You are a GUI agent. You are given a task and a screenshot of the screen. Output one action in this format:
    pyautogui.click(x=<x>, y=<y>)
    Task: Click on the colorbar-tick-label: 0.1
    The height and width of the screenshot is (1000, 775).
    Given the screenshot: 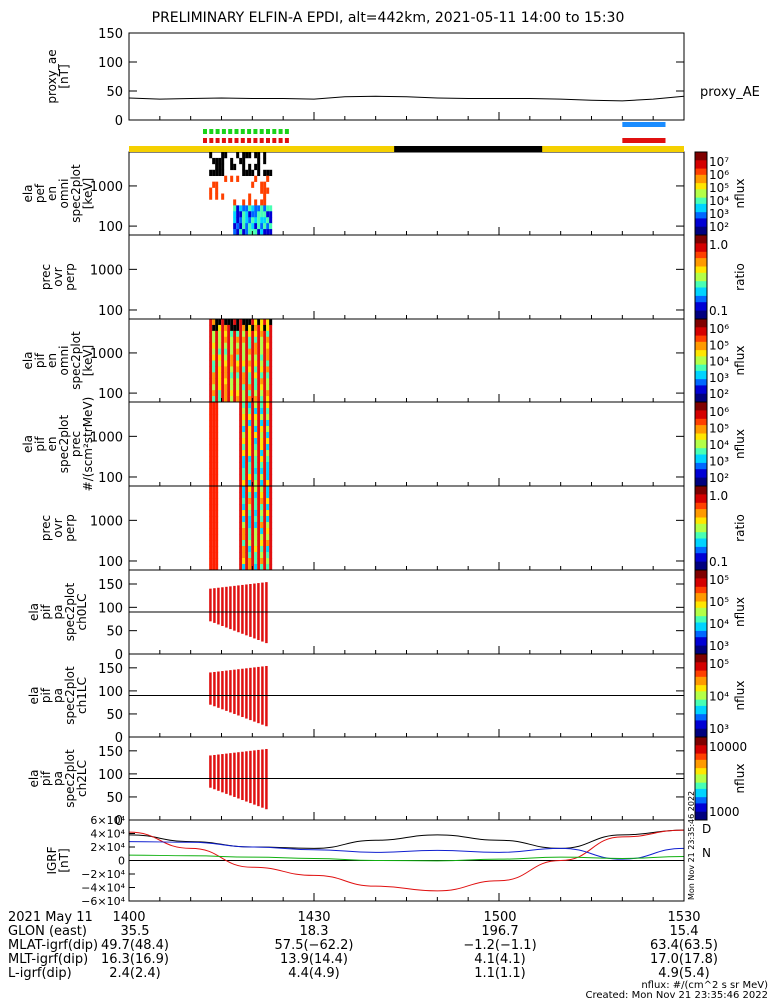 What is the action you would take?
    pyautogui.click(x=718, y=562)
    